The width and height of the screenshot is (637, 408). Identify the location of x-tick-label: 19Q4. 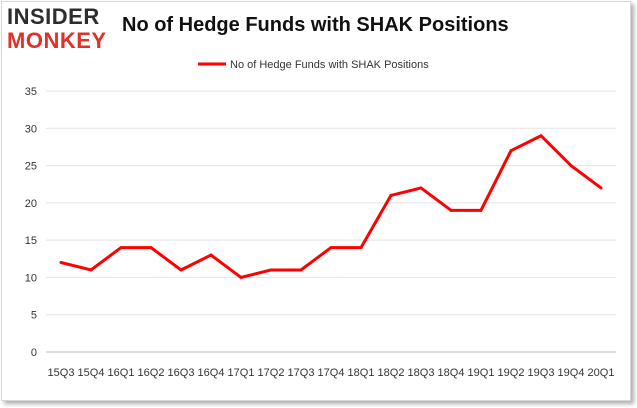
(571, 373).